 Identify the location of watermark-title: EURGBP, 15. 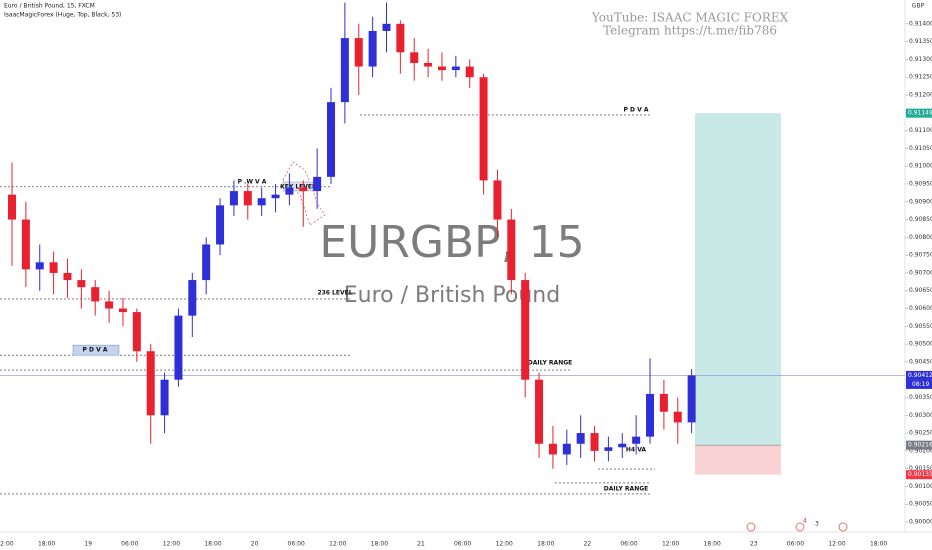
(451, 242).